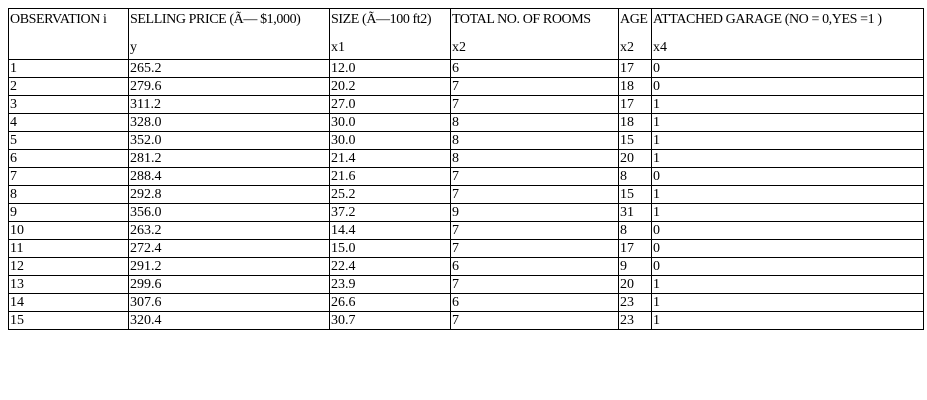 The height and width of the screenshot is (400, 927). Describe the element at coordinates (68, 266) in the screenshot. I see `cell-observation: 12` at that location.